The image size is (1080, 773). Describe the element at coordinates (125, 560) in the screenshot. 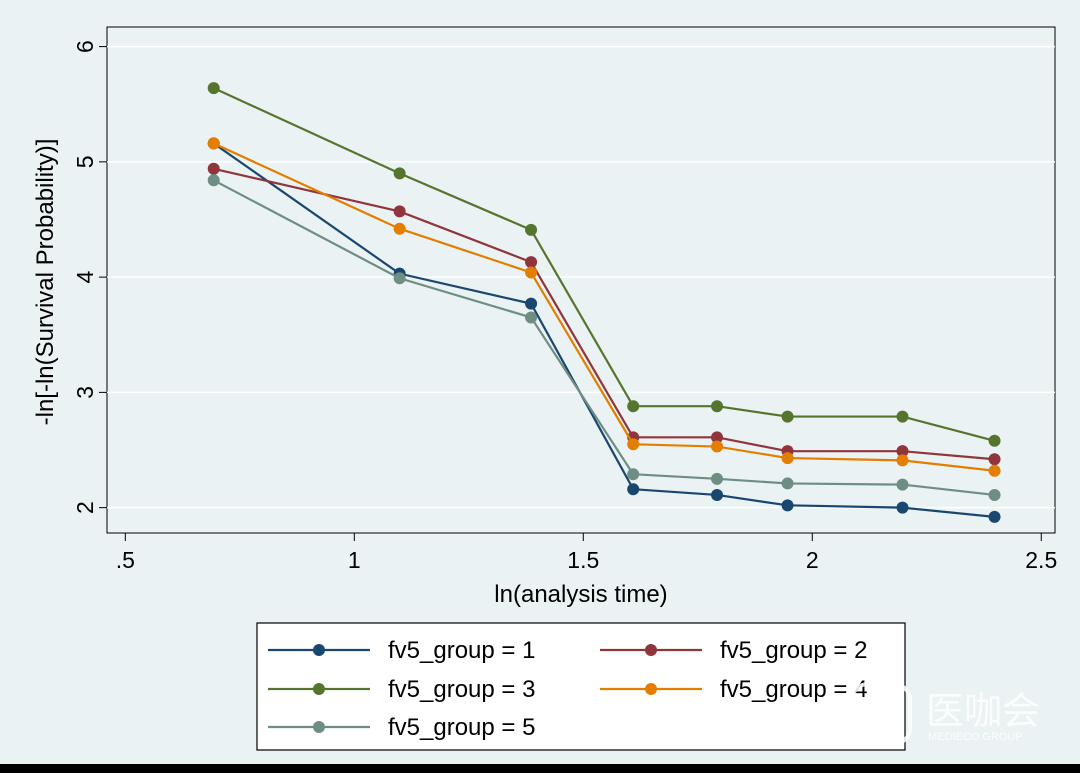

I see `x-tick-label-0.5: .5` at that location.